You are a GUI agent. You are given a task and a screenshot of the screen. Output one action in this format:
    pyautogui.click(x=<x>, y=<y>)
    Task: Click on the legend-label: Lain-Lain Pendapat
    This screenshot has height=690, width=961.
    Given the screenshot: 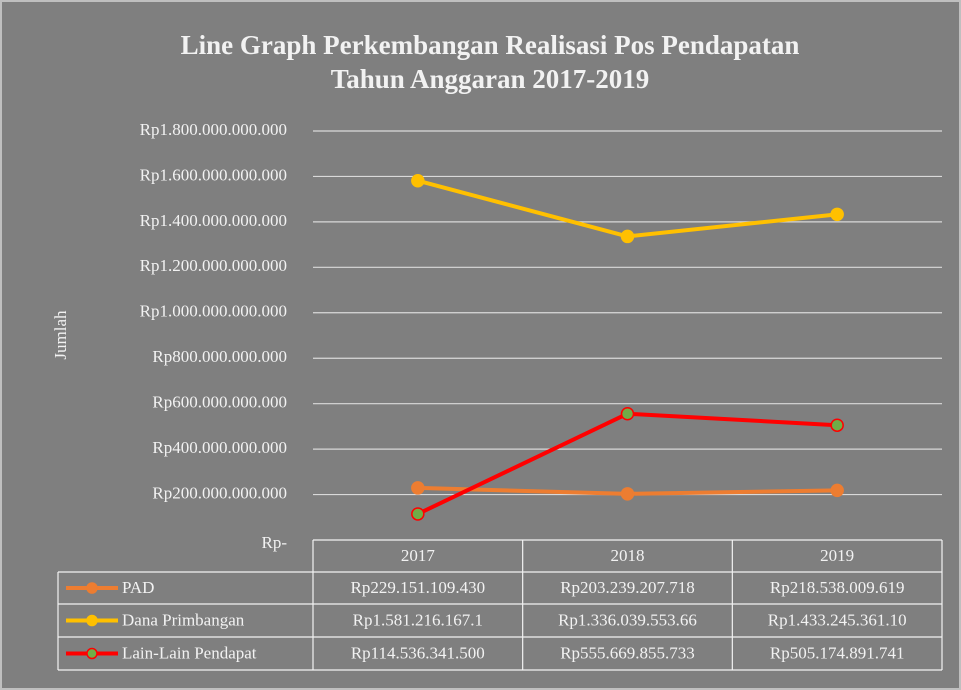 What is the action you would take?
    pyautogui.click(x=189, y=652)
    